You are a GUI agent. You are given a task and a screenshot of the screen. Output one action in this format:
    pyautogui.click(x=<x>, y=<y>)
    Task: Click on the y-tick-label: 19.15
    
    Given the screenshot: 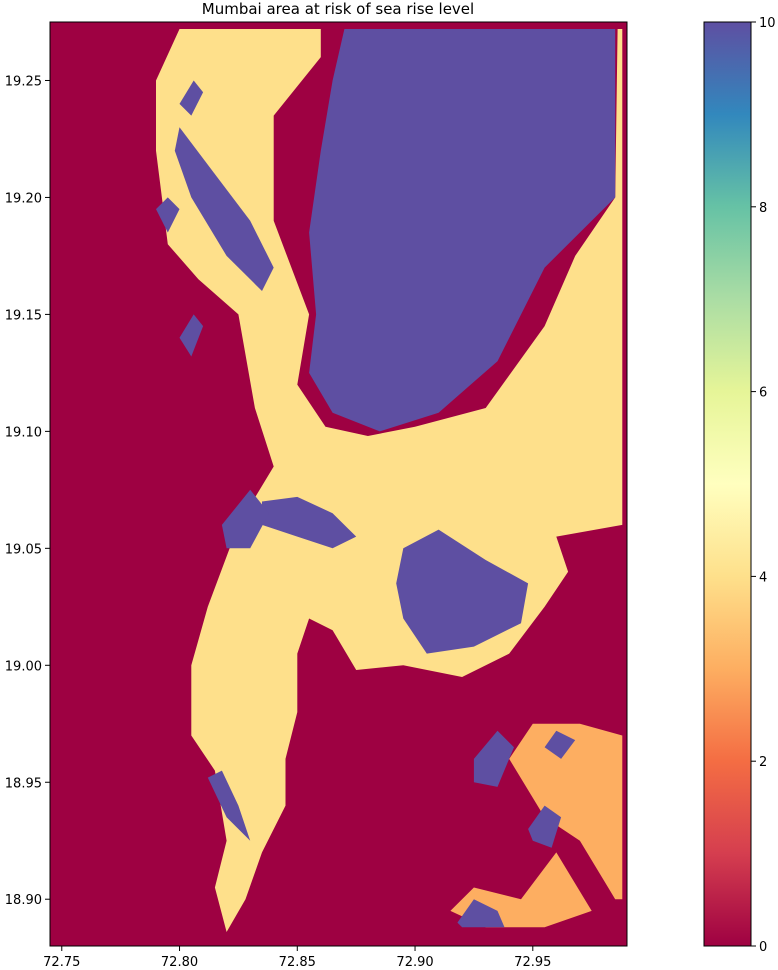 What is the action you would take?
    pyautogui.click(x=23, y=315)
    